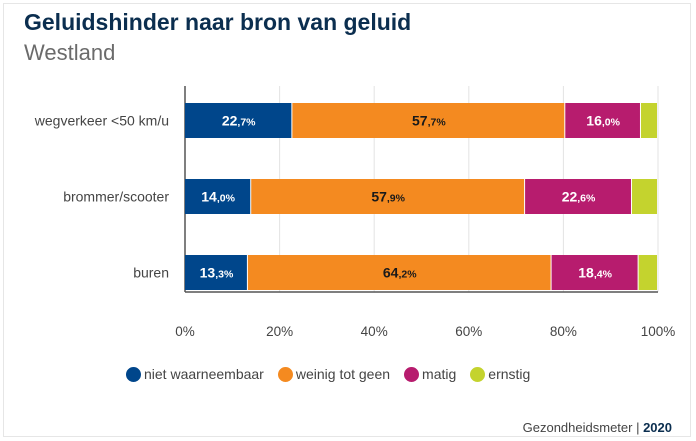 This screenshot has height=441, width=696. I want to click on source-year: 2020, so click(657, 427).